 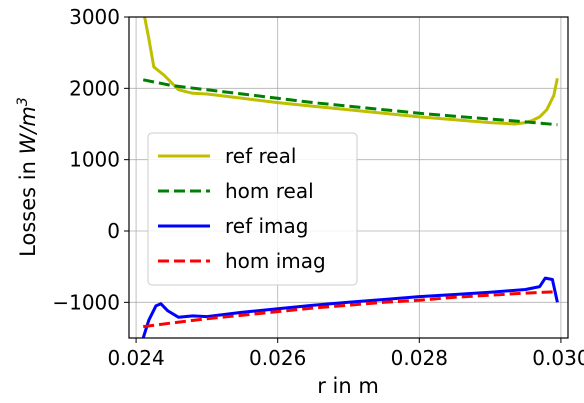 I want to click on series-line-hom-imag, so click(x=350, y=309).